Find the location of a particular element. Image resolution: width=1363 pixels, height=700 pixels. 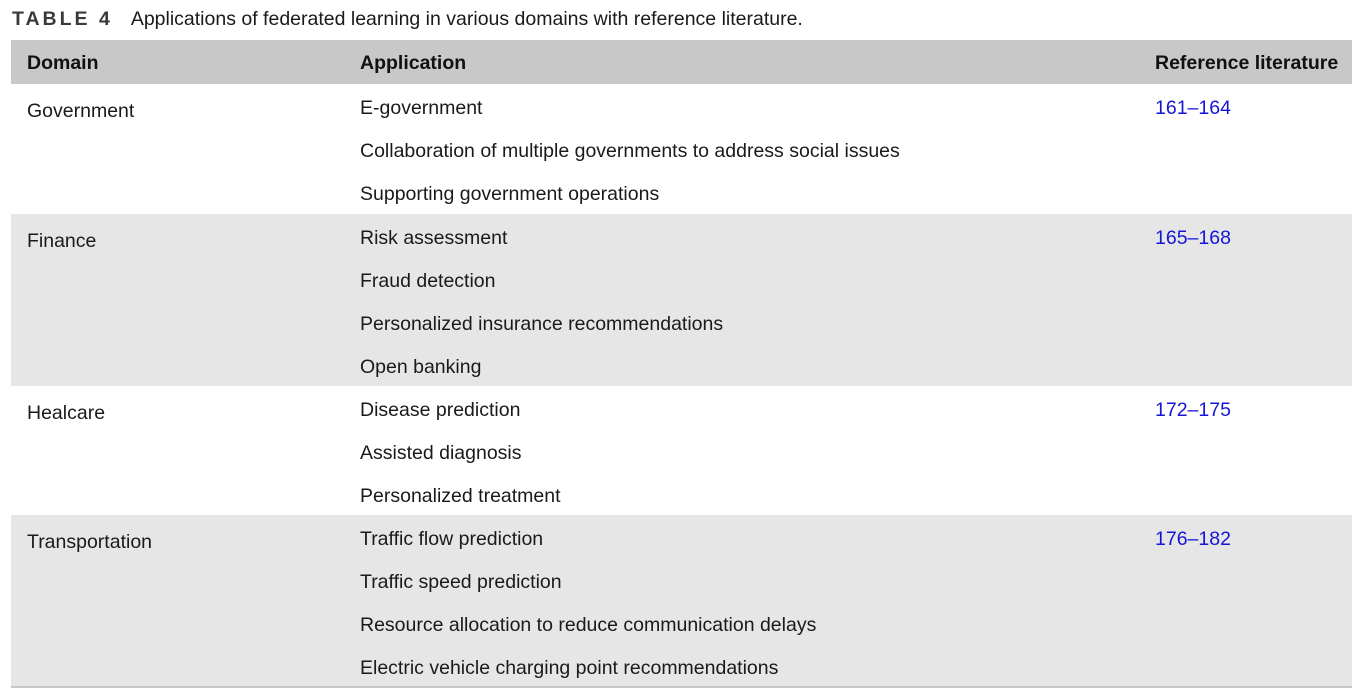

application-item: Fraud detection is located at coordinates (428, 281).